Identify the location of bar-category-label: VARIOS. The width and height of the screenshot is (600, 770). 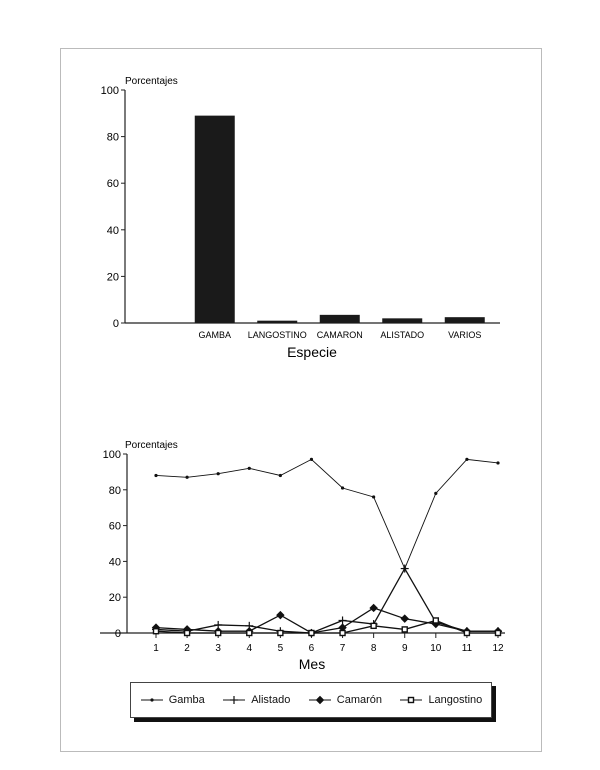
(464, 335).